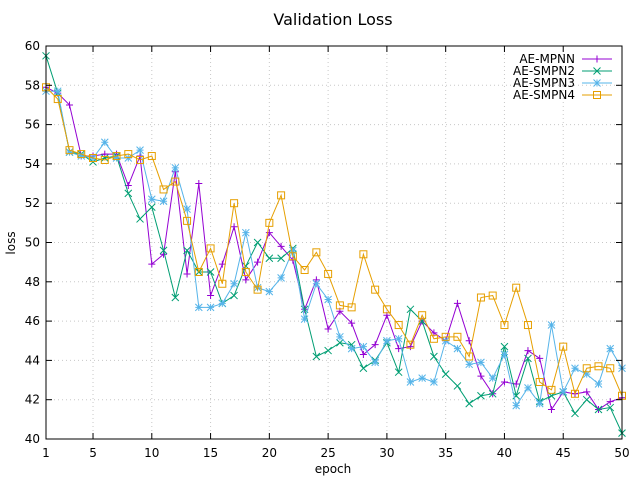  What do you see at coordinates (32, 282) in the screenshot?
I see `y-tick-label: 48` at bounding box center [32, 282].